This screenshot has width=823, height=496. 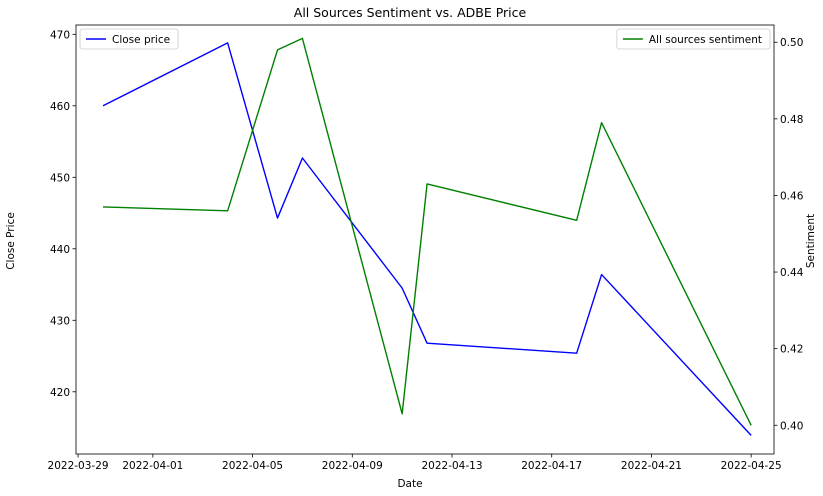 What do you see at coordinates (252, 466) in the screenshot?
I see `x-tick-label: 2022-04-05` at bounding box center [252, 466].